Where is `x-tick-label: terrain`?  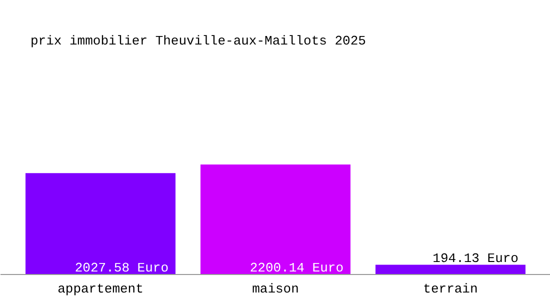
x-tick-label: terrain is located at coordinates (450, 289).